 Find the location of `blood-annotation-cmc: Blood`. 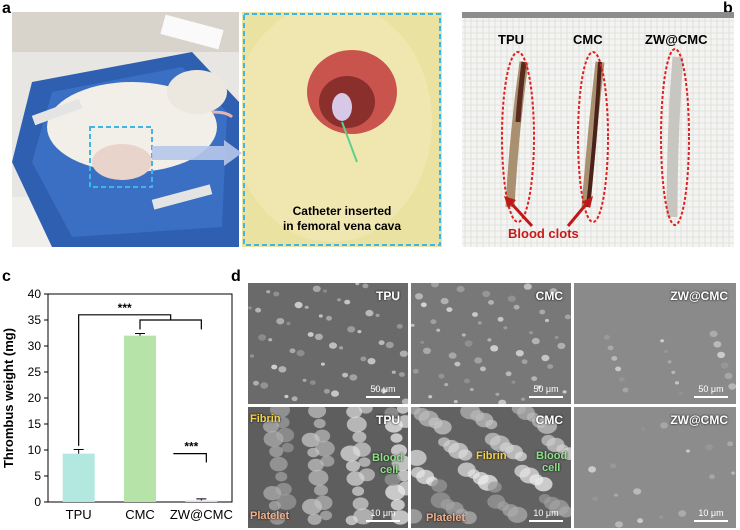

blood-annotation-cmc: Blood is located at coordinates (552, 456).